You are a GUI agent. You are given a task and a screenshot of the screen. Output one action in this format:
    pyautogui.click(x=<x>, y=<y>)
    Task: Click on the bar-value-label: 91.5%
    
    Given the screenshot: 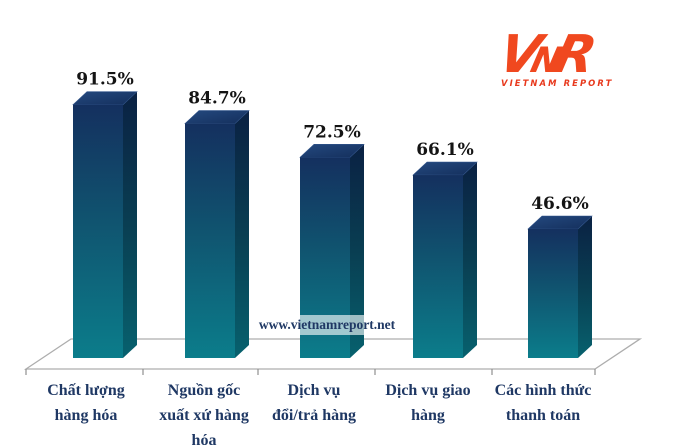 What is the action you would take?
    pyautogui.click(x=105, y=80)
    